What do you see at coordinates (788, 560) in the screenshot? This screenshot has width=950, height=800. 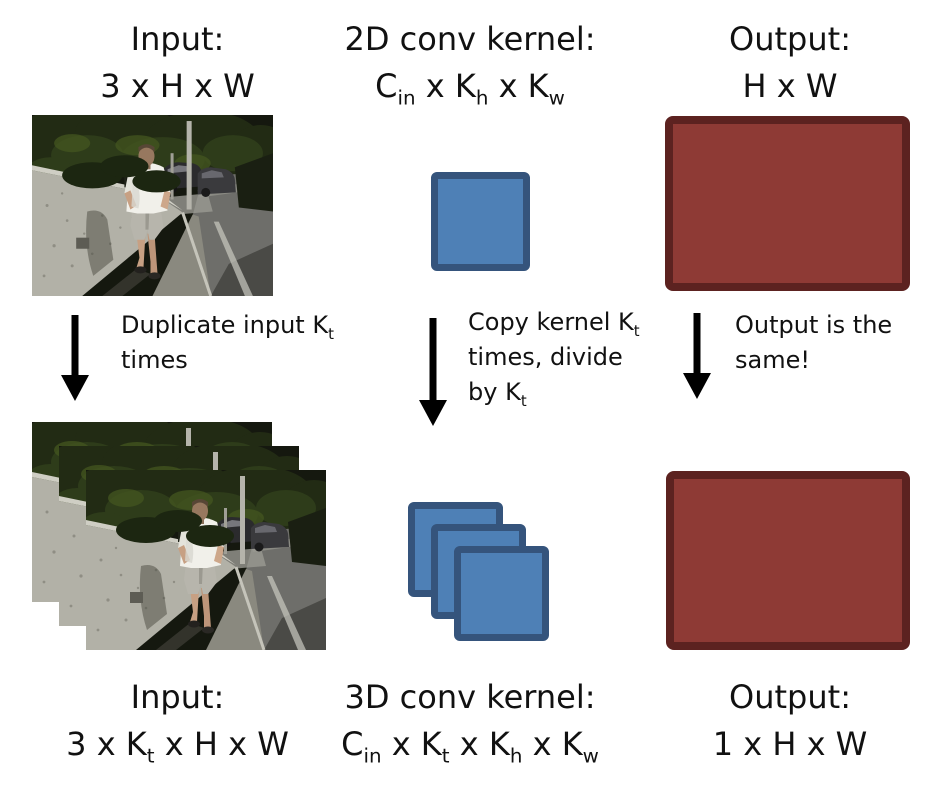 I see `output-3d-rect` at bounding box center [788, 560].